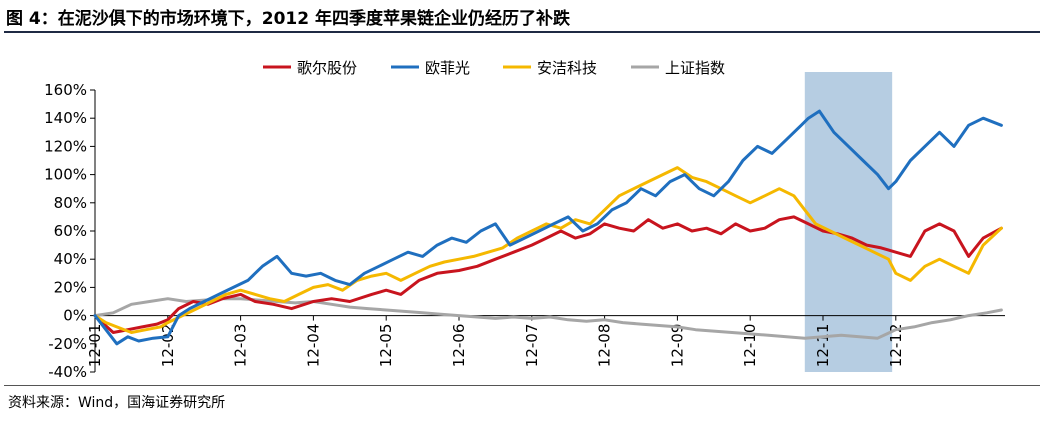 This screenshot has height=425, width=1044. I want to click on y-tick-label: 160%, so click(65, 90).